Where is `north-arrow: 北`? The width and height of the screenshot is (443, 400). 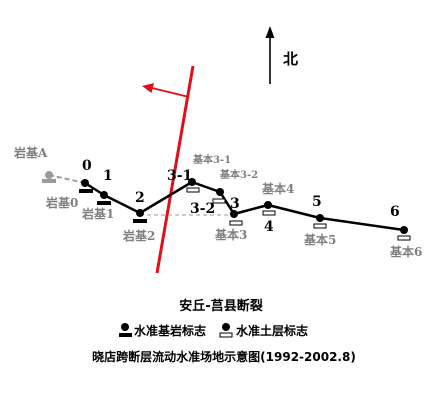
north-arrow: 北 is located at coordinates (281, 55).